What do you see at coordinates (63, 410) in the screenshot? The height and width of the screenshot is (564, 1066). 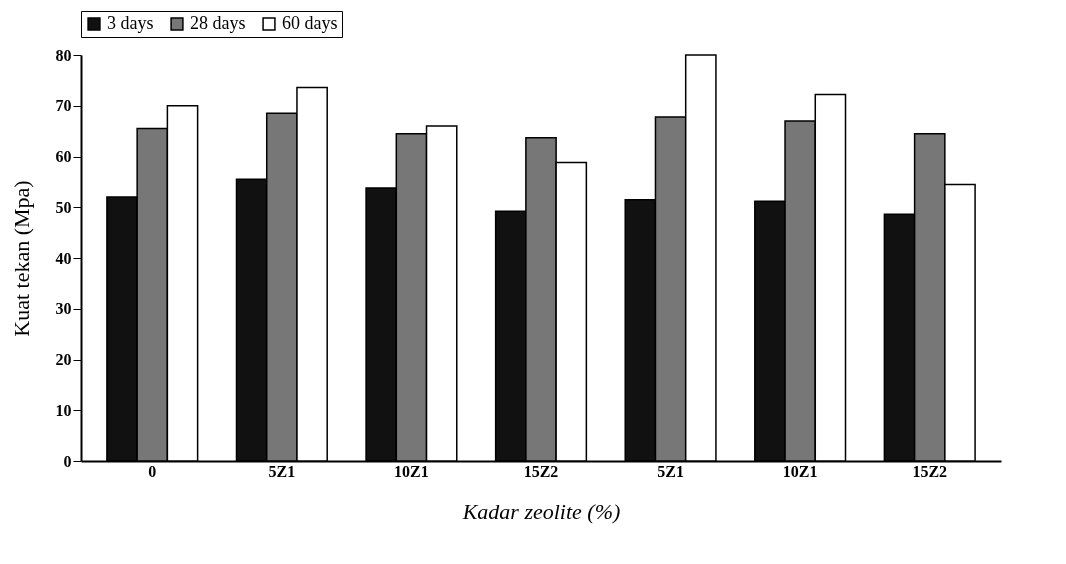 I see `y-tick-label: 10` at bounding box center [63, 410].